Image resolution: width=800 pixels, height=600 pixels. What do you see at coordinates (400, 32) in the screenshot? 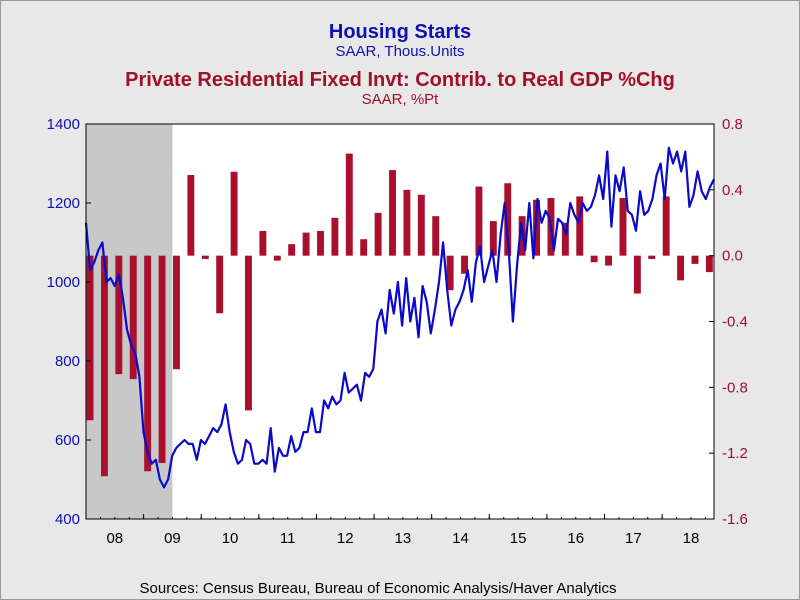
I see `chart-title-primary: Housing Starts` at bounding box center [400, 32].